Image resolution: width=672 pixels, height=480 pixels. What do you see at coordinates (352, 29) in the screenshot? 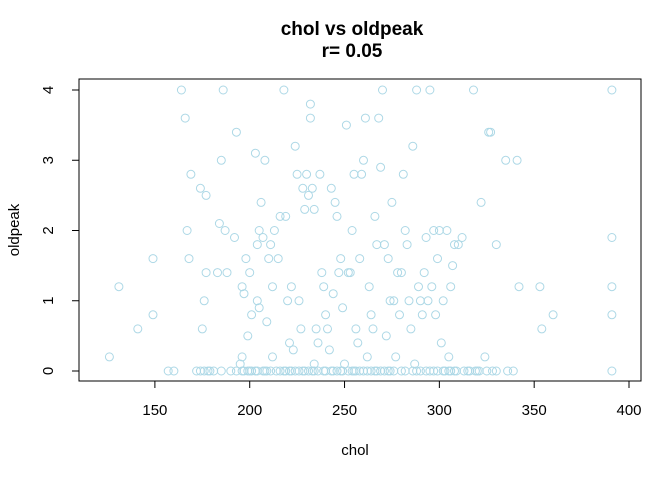
I see `chart-title: chol vs oldpeak` at bounding box center [352, 29].